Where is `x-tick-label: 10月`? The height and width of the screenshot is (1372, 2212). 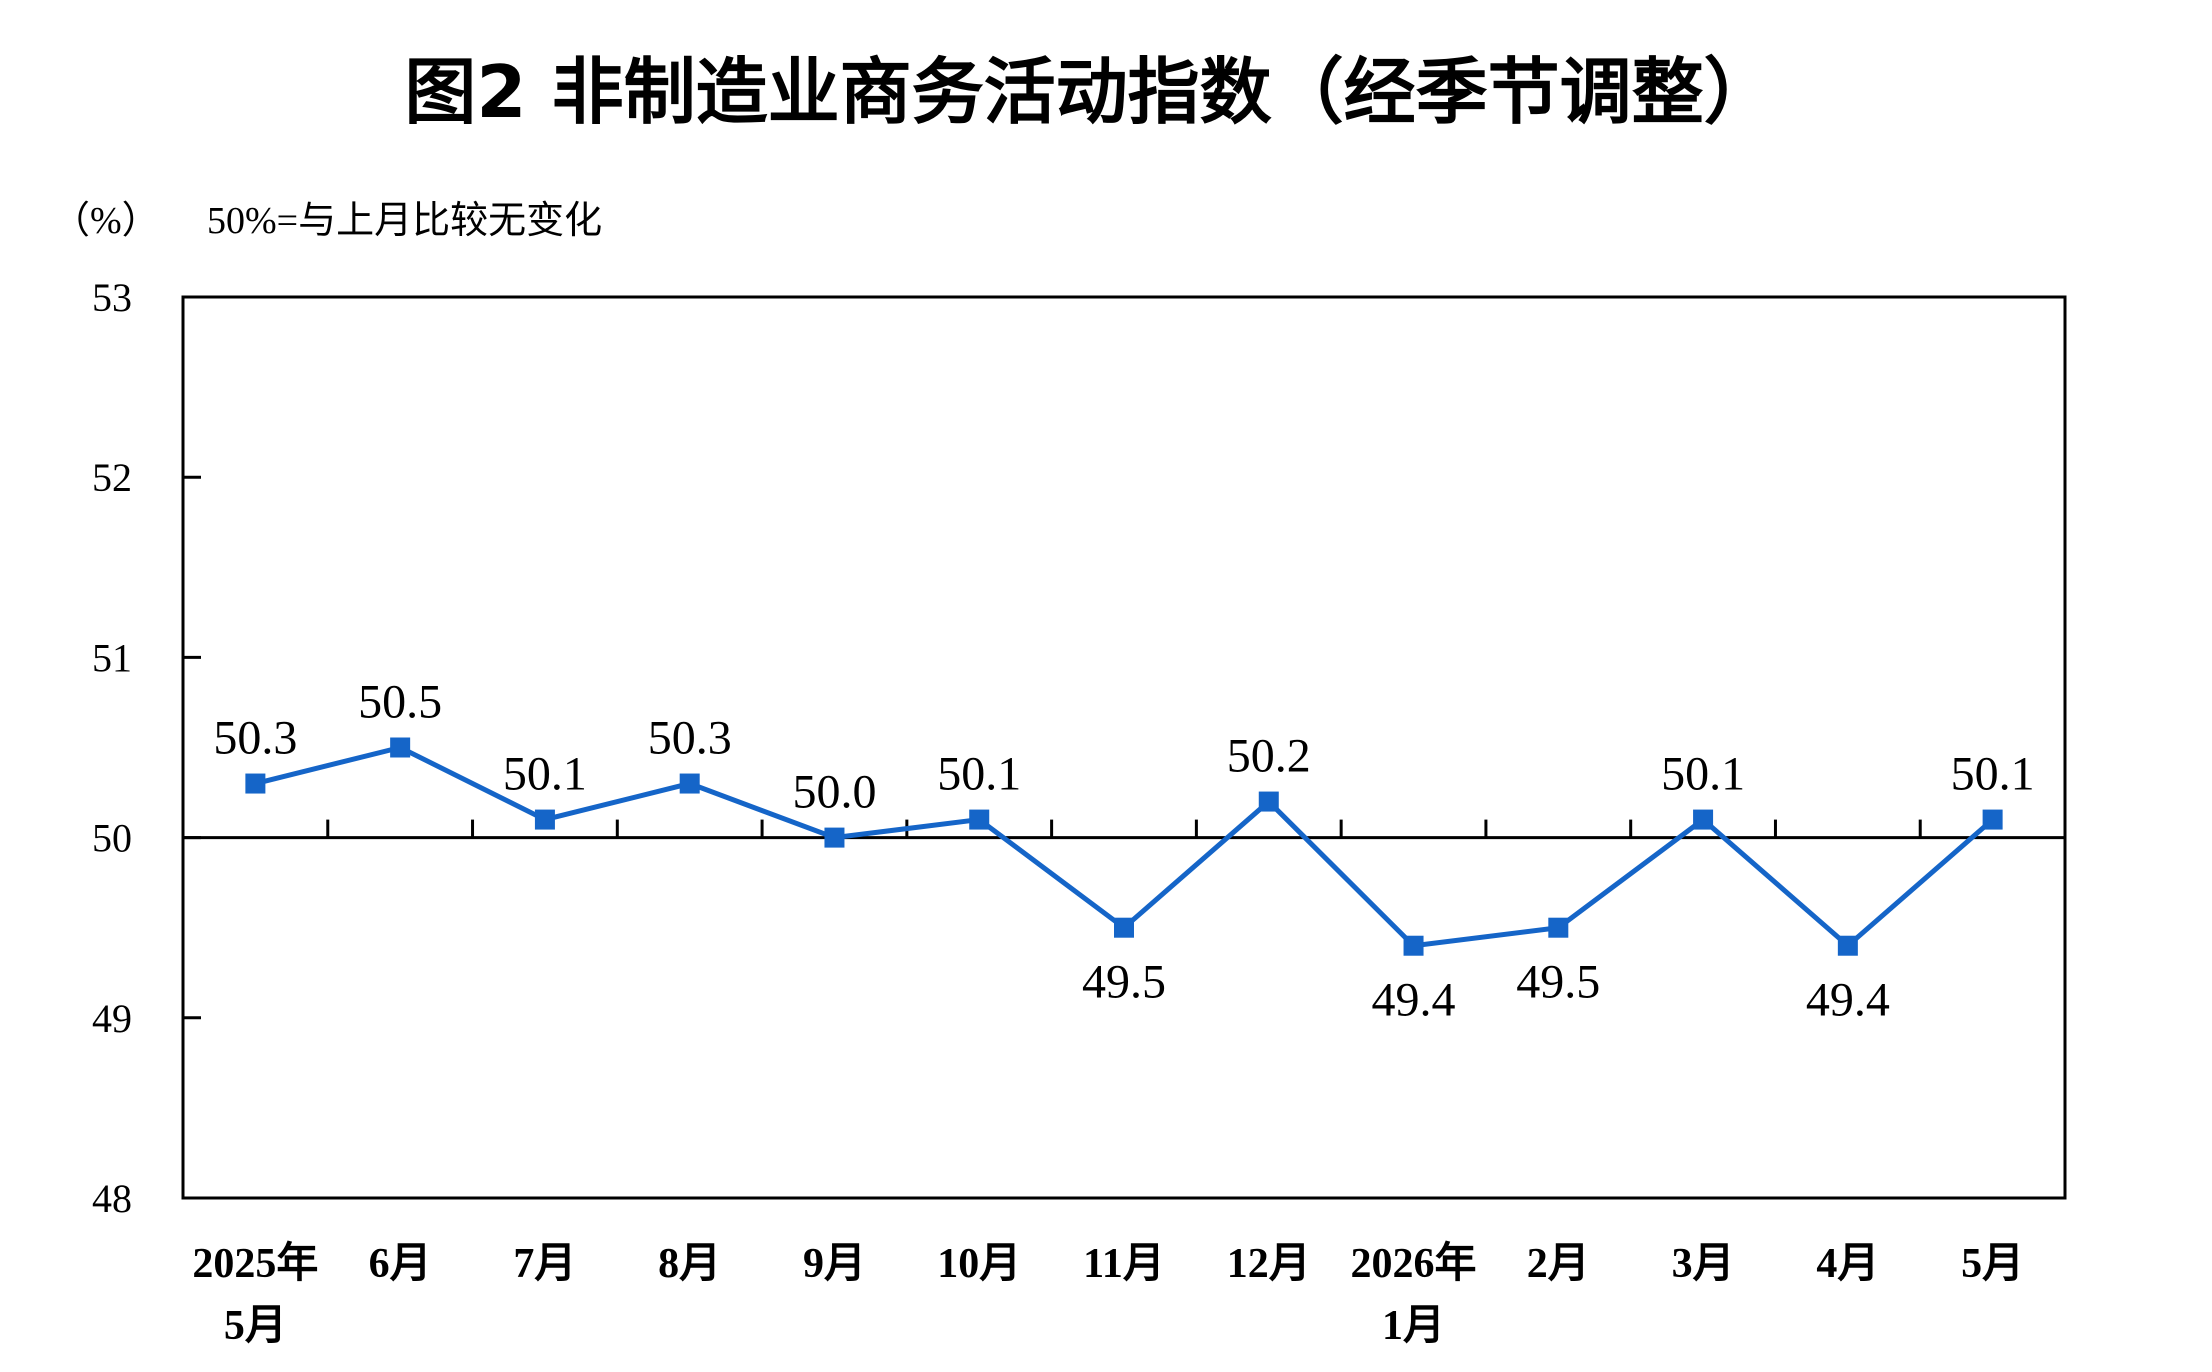 x-tick-label: 10月 is located at coordinates (979, 1264).